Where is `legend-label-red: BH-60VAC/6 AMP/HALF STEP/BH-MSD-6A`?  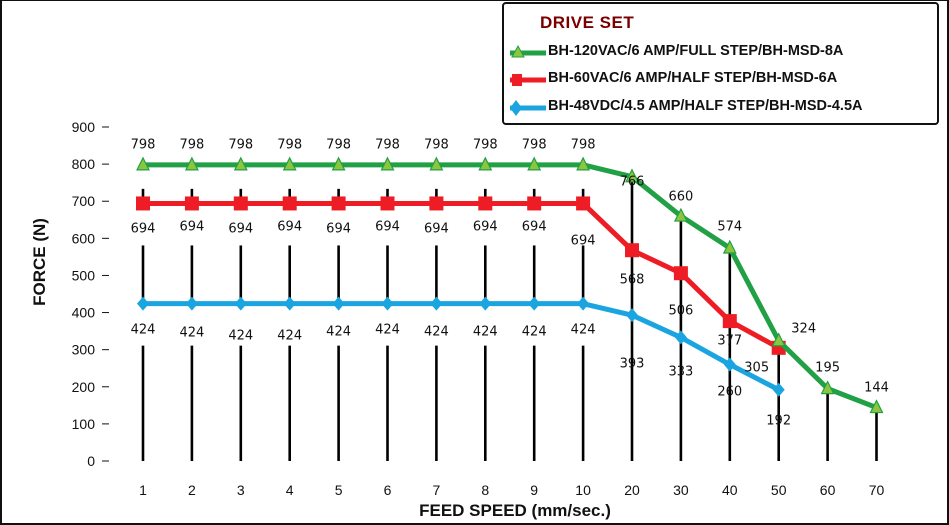
legend-label-red: BH-60VAC/6 AMP/HALF STEP/BH-MSD-6A is located at coordinates (693, 78).